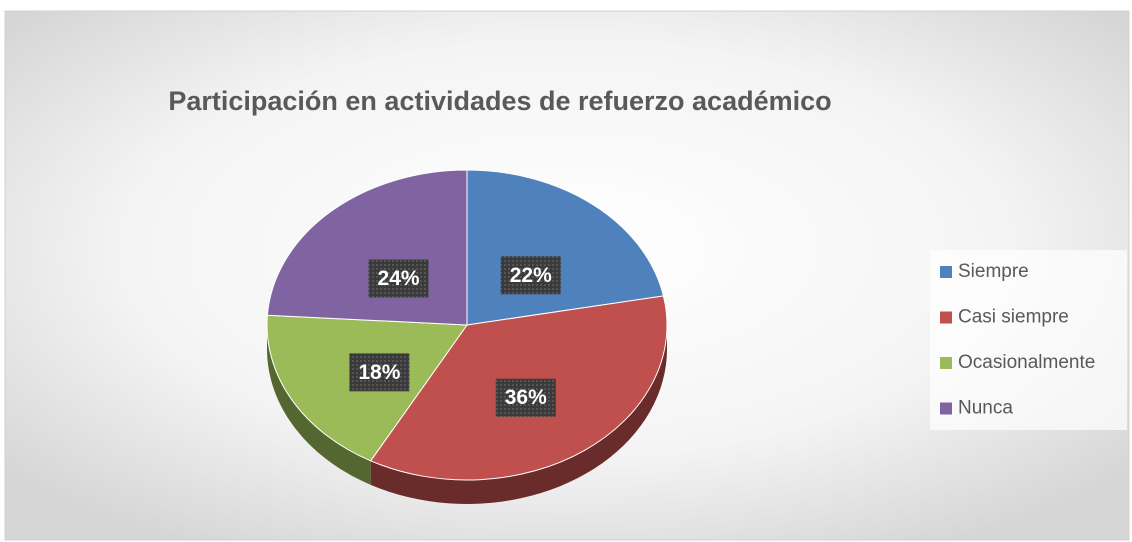  I want to click on data-label: 22%, so click(531, 275).